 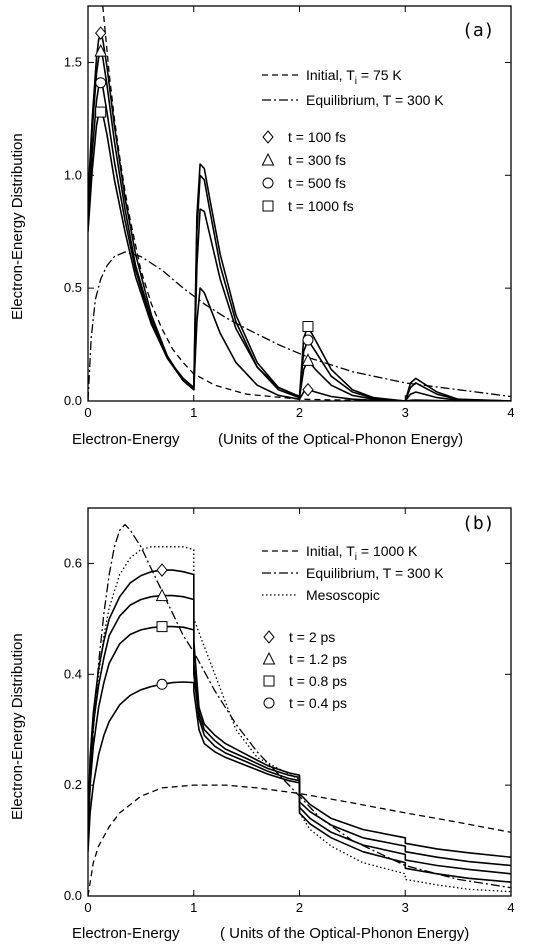 I want to click on y-tick-label: 0.6, so click(x=73, y=562).